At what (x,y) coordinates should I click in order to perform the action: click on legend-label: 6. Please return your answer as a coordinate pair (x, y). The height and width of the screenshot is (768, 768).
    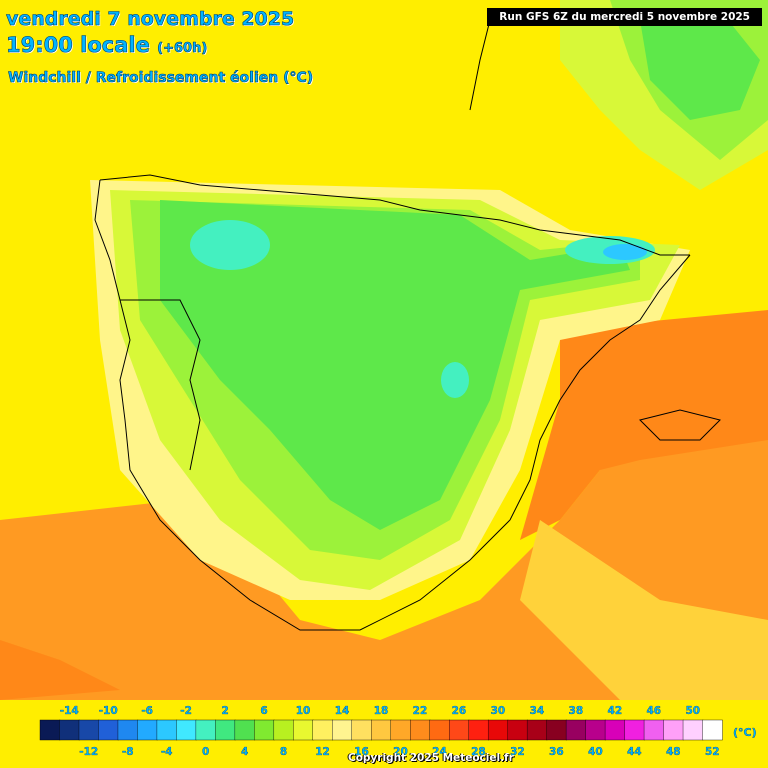
    Looking at the image, I should click on (263, 711).